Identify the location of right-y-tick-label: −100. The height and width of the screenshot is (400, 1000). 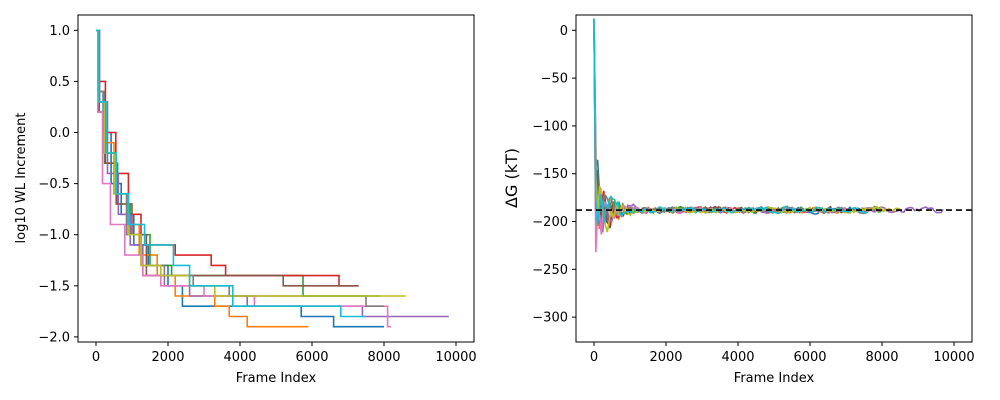
(550, 126).